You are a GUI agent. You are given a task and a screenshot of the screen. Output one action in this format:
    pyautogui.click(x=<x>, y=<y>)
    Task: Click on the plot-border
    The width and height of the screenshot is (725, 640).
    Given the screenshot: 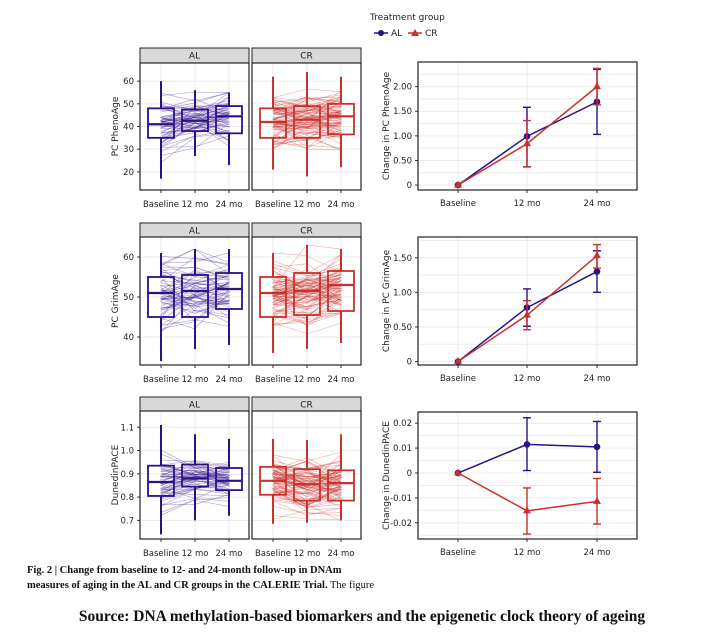 What is the action you would take?
    pyautogui.click(x=527, y=301)
    